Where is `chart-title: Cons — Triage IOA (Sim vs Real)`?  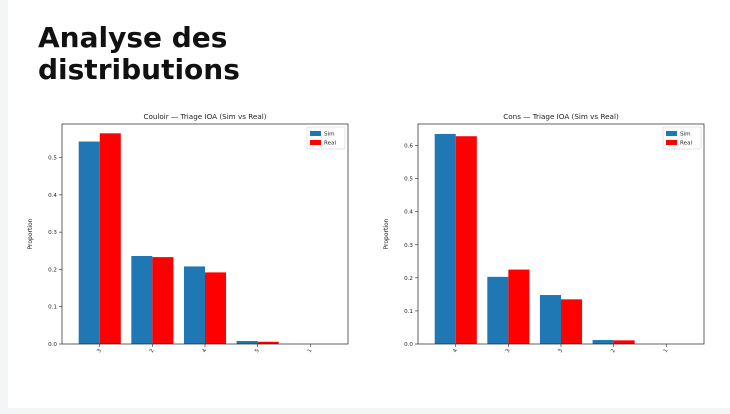 chart-title: Cons — Triage IOA (Sim vs Real) is located at coordinates (561, 116).